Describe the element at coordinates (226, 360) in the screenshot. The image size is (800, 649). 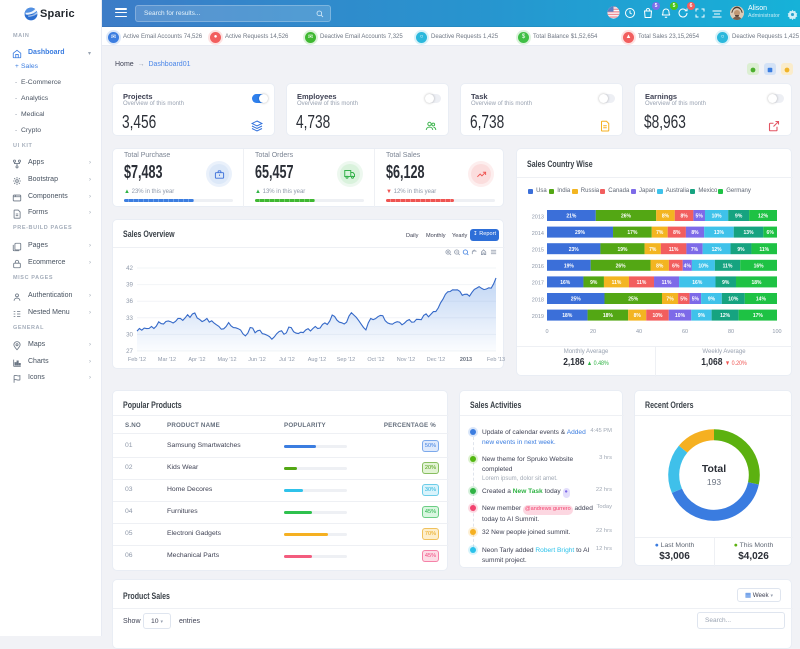
I see `svg-text: May '12` at that location.